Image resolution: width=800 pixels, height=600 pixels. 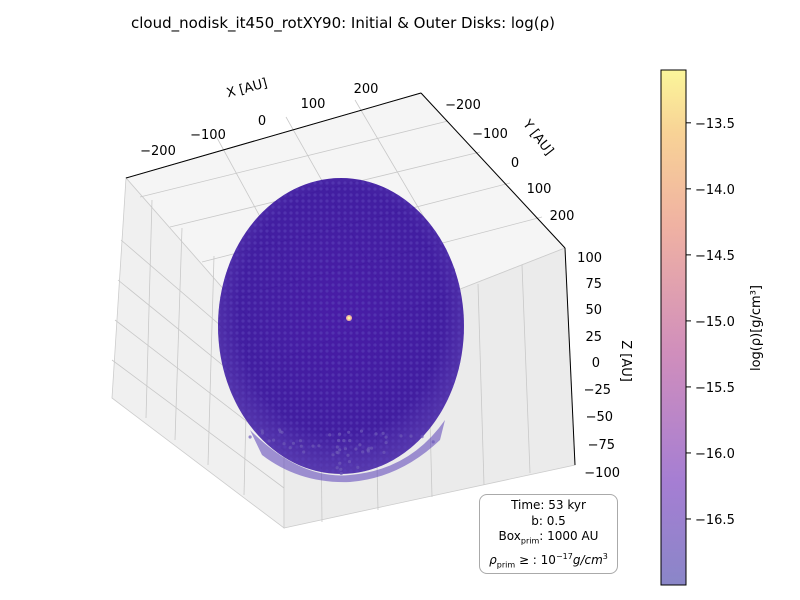 I want to click on z-tick: 0, so click(x=596, y=363).